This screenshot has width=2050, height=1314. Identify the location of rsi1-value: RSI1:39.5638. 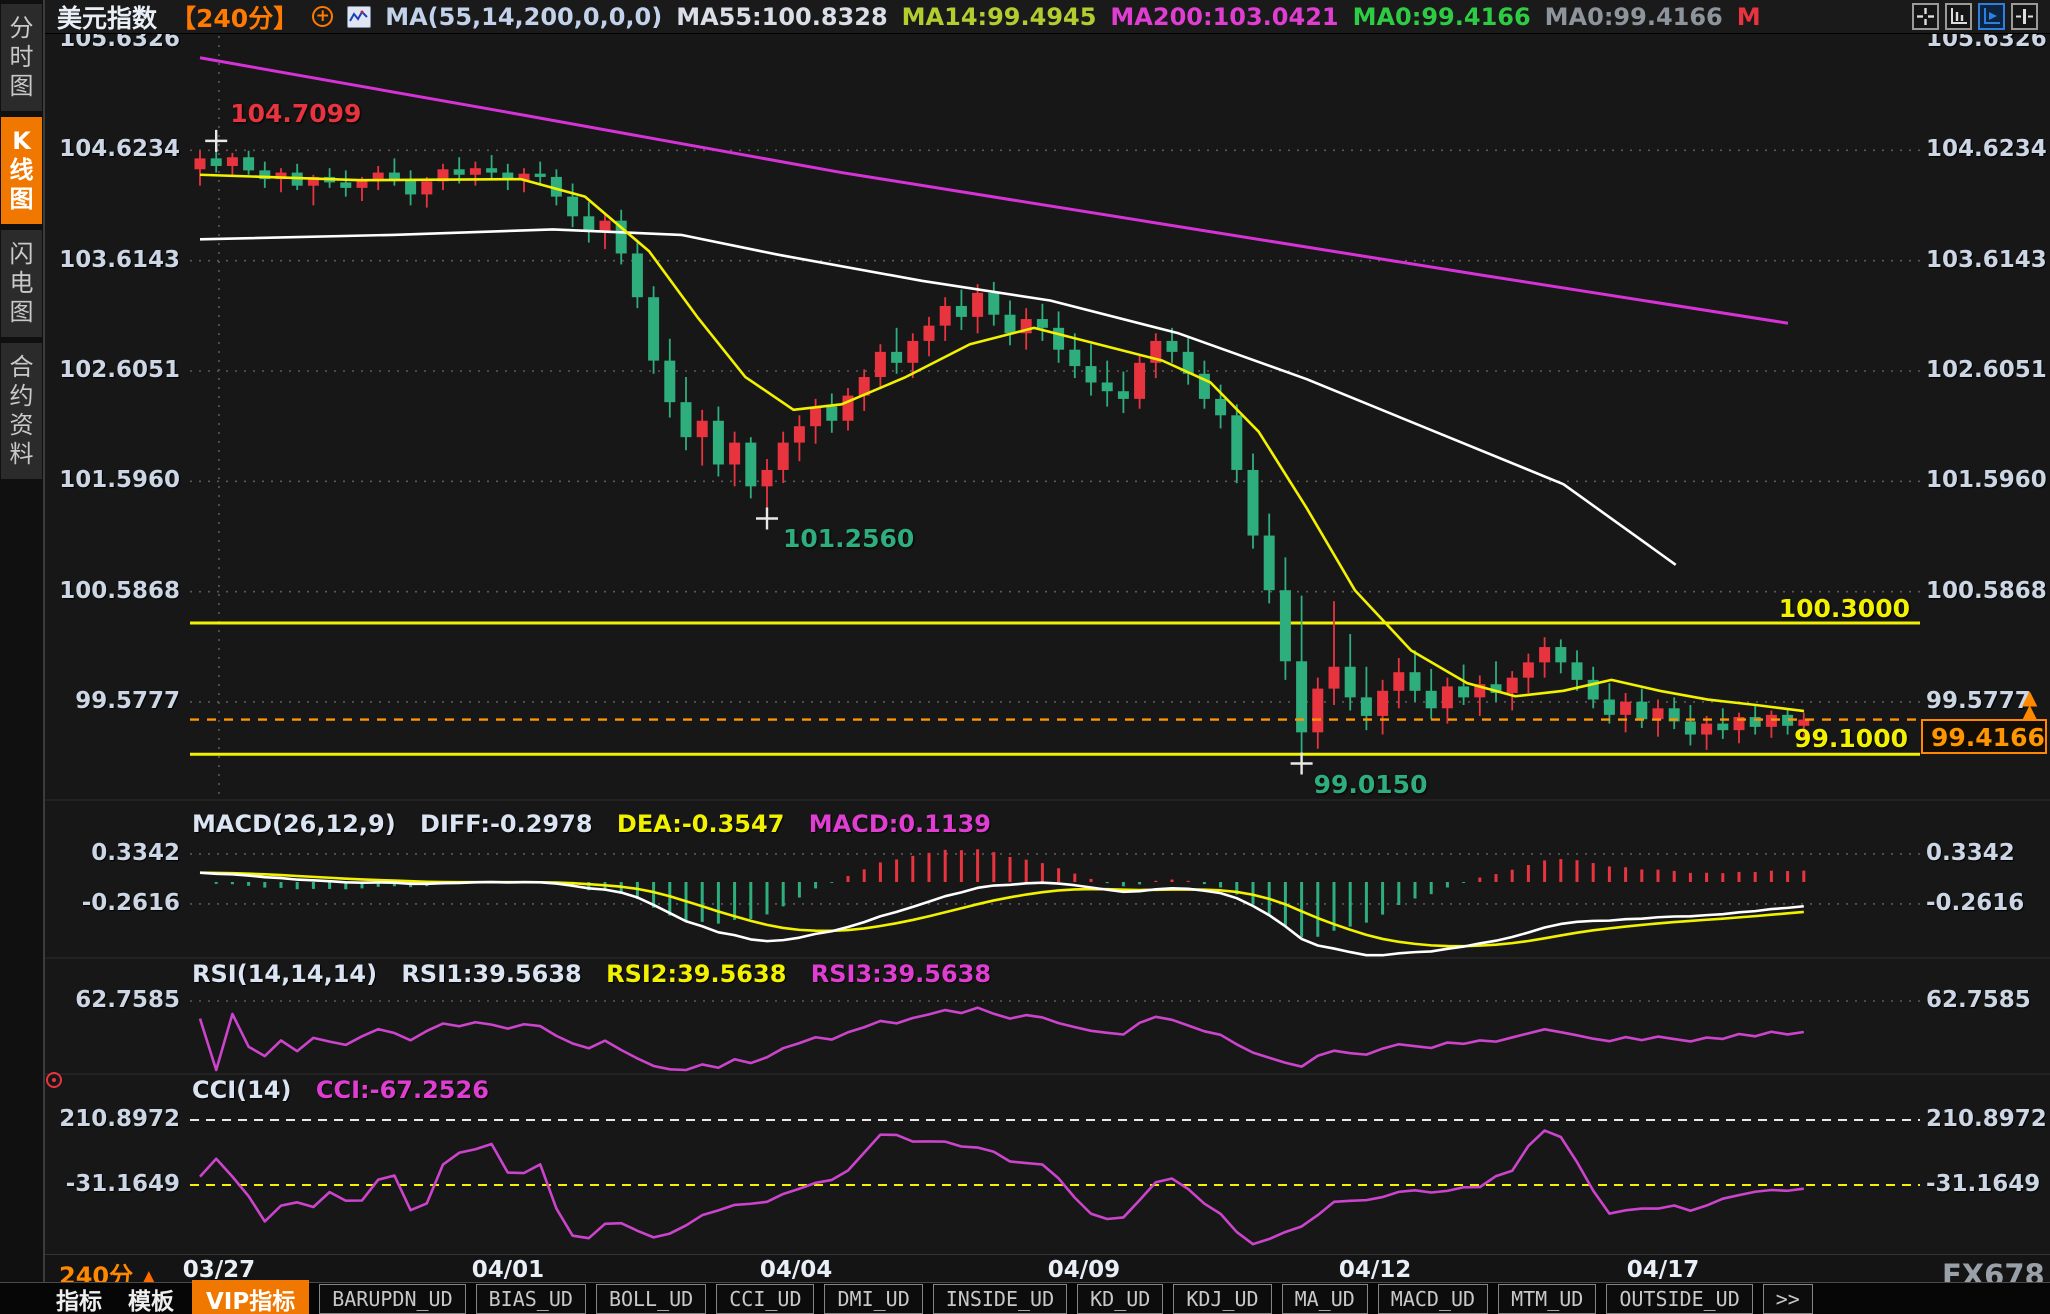
(491, 974).